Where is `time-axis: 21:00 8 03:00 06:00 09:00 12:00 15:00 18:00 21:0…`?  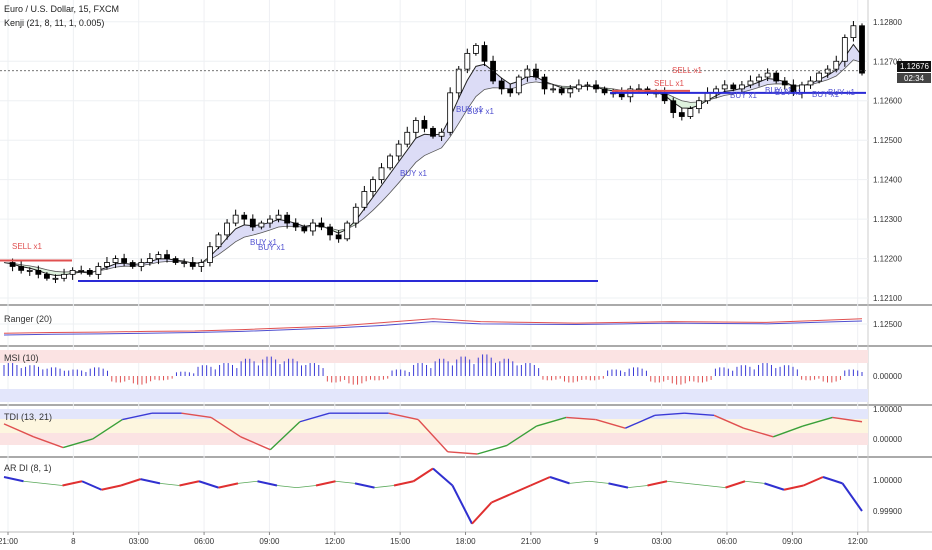 time-axis: 21:00 8 03:00 06:00 09:00 12:00 15:00 18:00 21:0… is located at coordinates (466, 538).